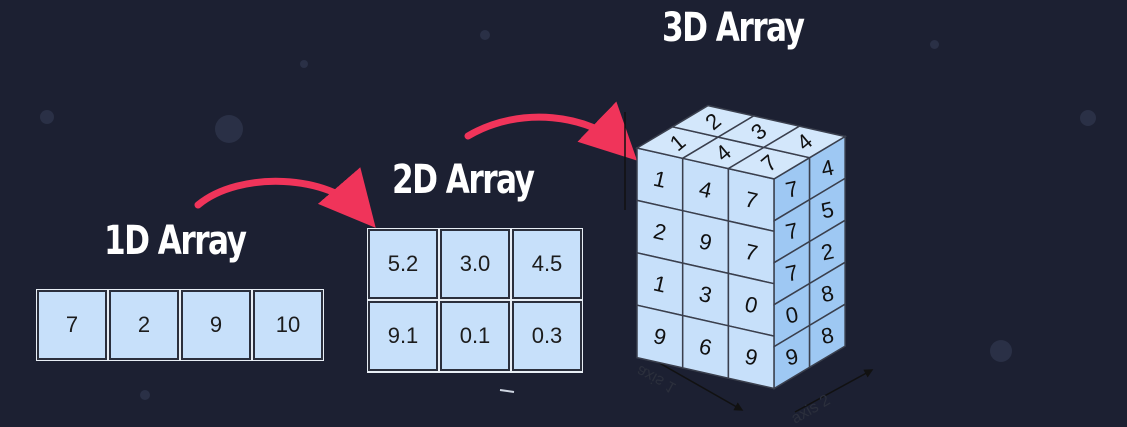  Describe the element at coordinates (175, 241) in the screenshot. I see `title-1d-array: 1D Array` at that location.